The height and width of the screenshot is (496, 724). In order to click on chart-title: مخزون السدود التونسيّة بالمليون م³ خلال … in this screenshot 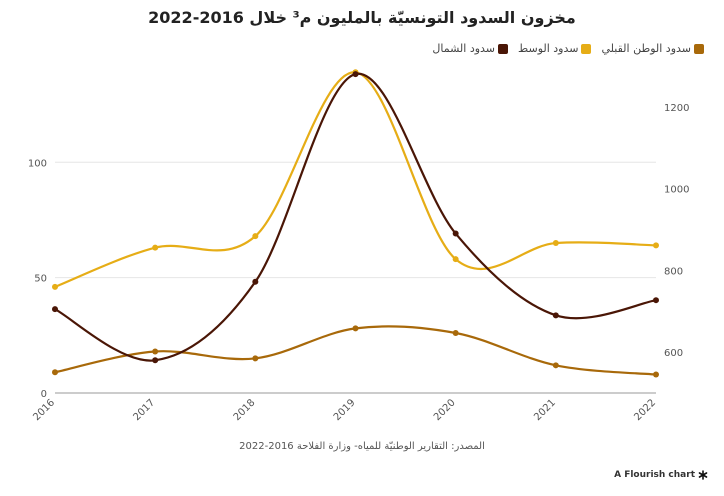, I will do `click(362, 17)`.